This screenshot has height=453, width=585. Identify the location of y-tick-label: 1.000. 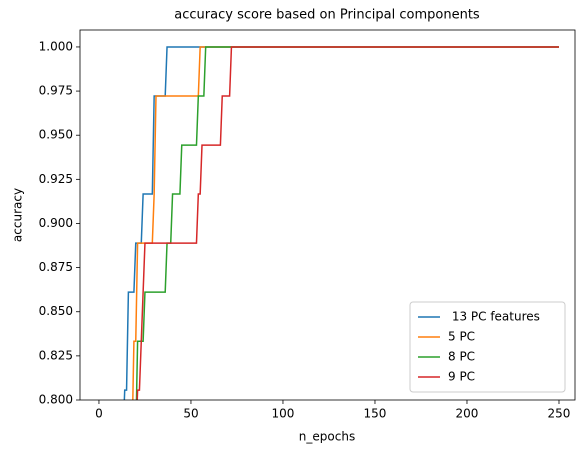
(56, 46).